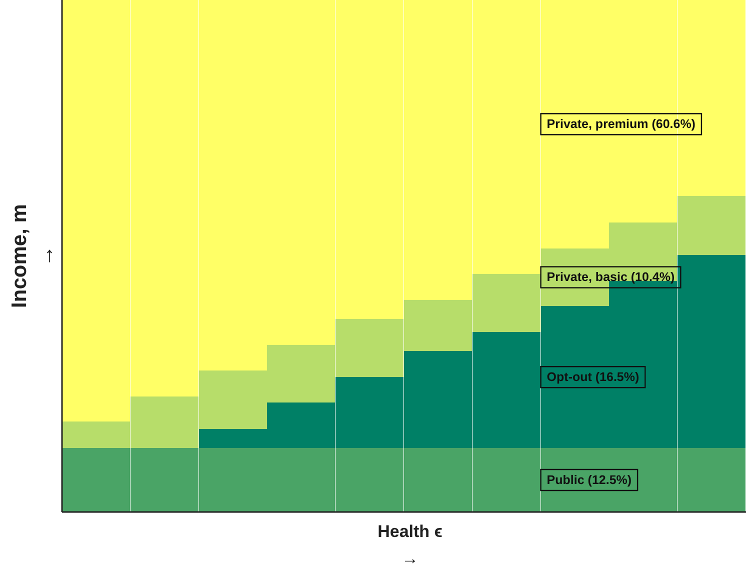 Image resolution: width=746 pixels, height=573 pixels. What do you see at coordinates (610, 277) in the screenshot?
I see `series-label: Private, basic (10.4%)` at bounding box center [610, 277].